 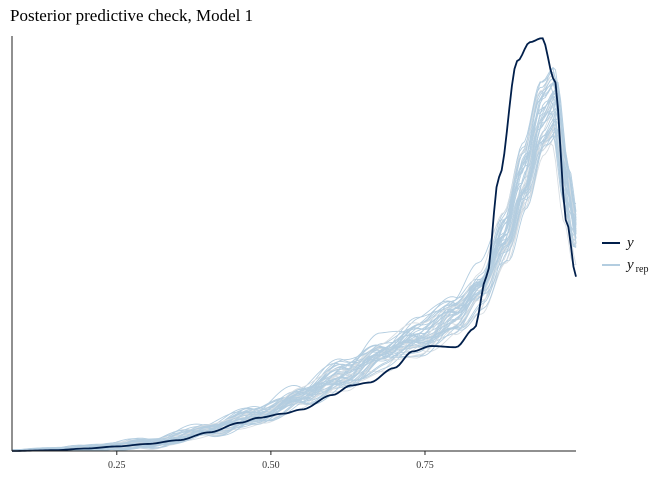 I want to click on x-tick-label: 0.75, so click(x=425, y=465).